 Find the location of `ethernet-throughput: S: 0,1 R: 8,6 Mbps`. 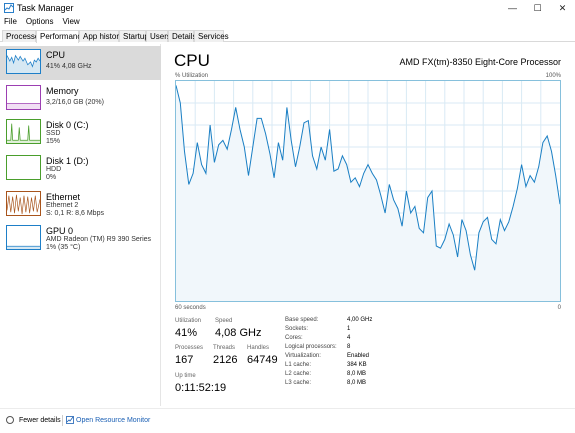

ethernet-throughput: S: 0,1 R: 8,6 Mbps is located at coordinates (75, 213).